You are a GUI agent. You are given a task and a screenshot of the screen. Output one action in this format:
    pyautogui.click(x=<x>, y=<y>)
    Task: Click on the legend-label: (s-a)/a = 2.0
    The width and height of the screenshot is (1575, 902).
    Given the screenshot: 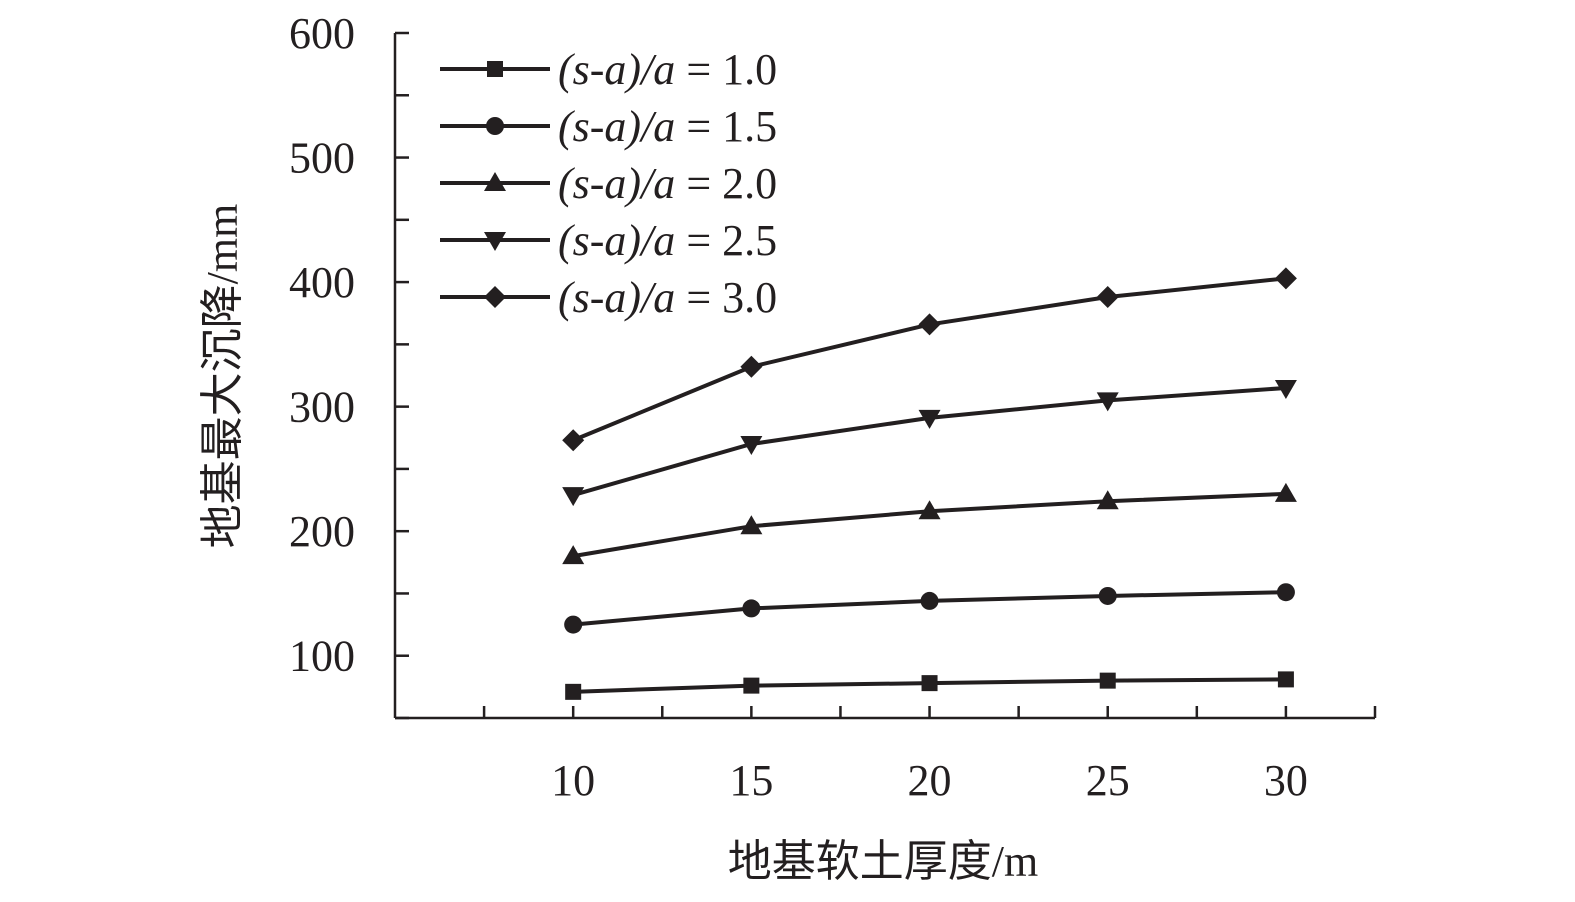 What is the action you would take?
    pyautogui.click(x=667, y=183)
    